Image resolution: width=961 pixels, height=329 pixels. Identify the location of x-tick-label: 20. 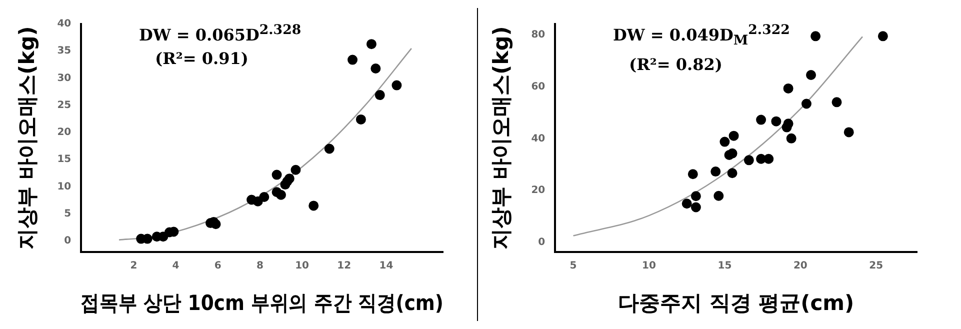
(800, 266).